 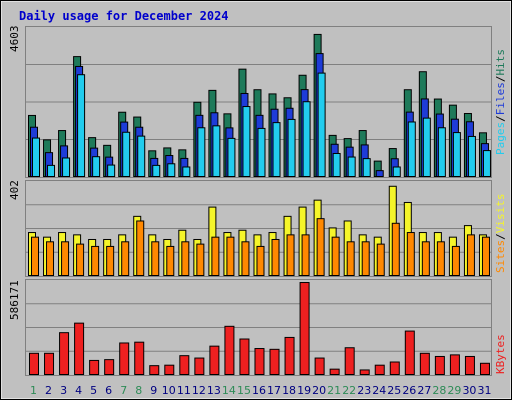 I want to click on legend-kbytes-label: KBytes, so click(x=500, y=354).